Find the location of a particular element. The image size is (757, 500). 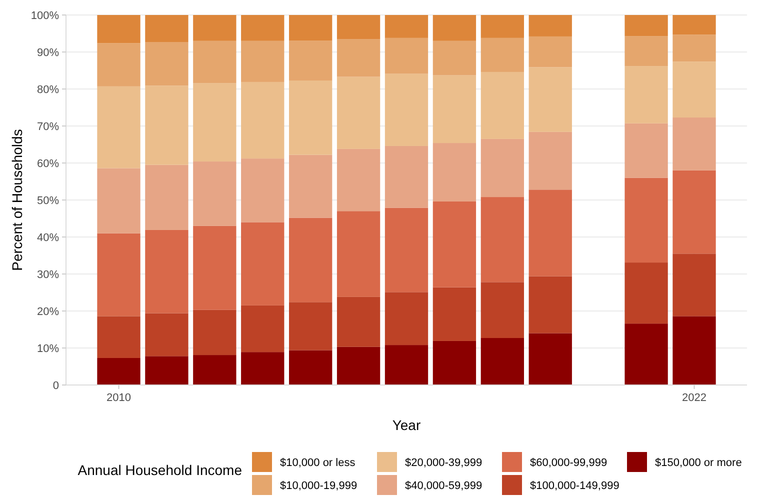

y-tick-label: 40% is located at coordinates (48, 238).